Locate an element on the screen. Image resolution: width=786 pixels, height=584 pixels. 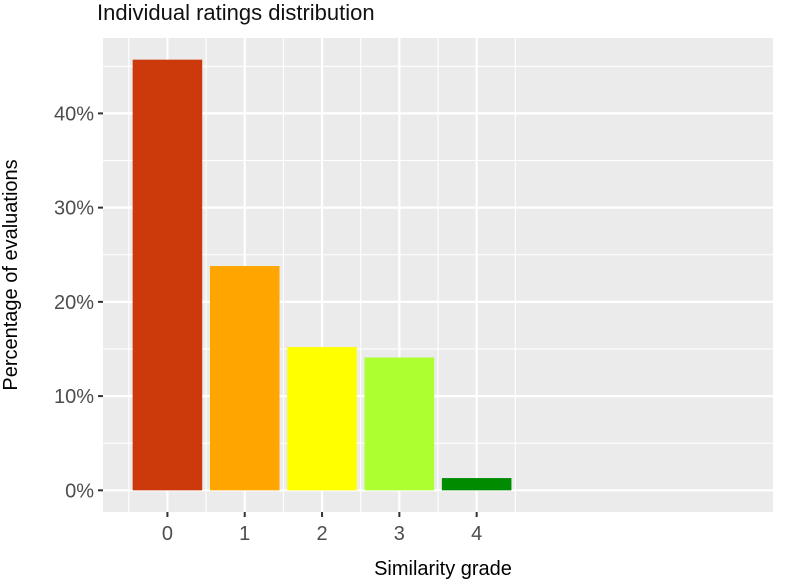
y-tick-label: 30% is located at coordinates (74, 209).